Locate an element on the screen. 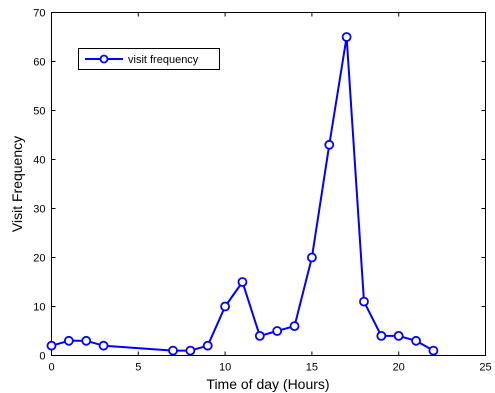 This screenshot has height=393, width=495. x-axis-label: Time of day (Hours) is located at coordinates (267, 384).